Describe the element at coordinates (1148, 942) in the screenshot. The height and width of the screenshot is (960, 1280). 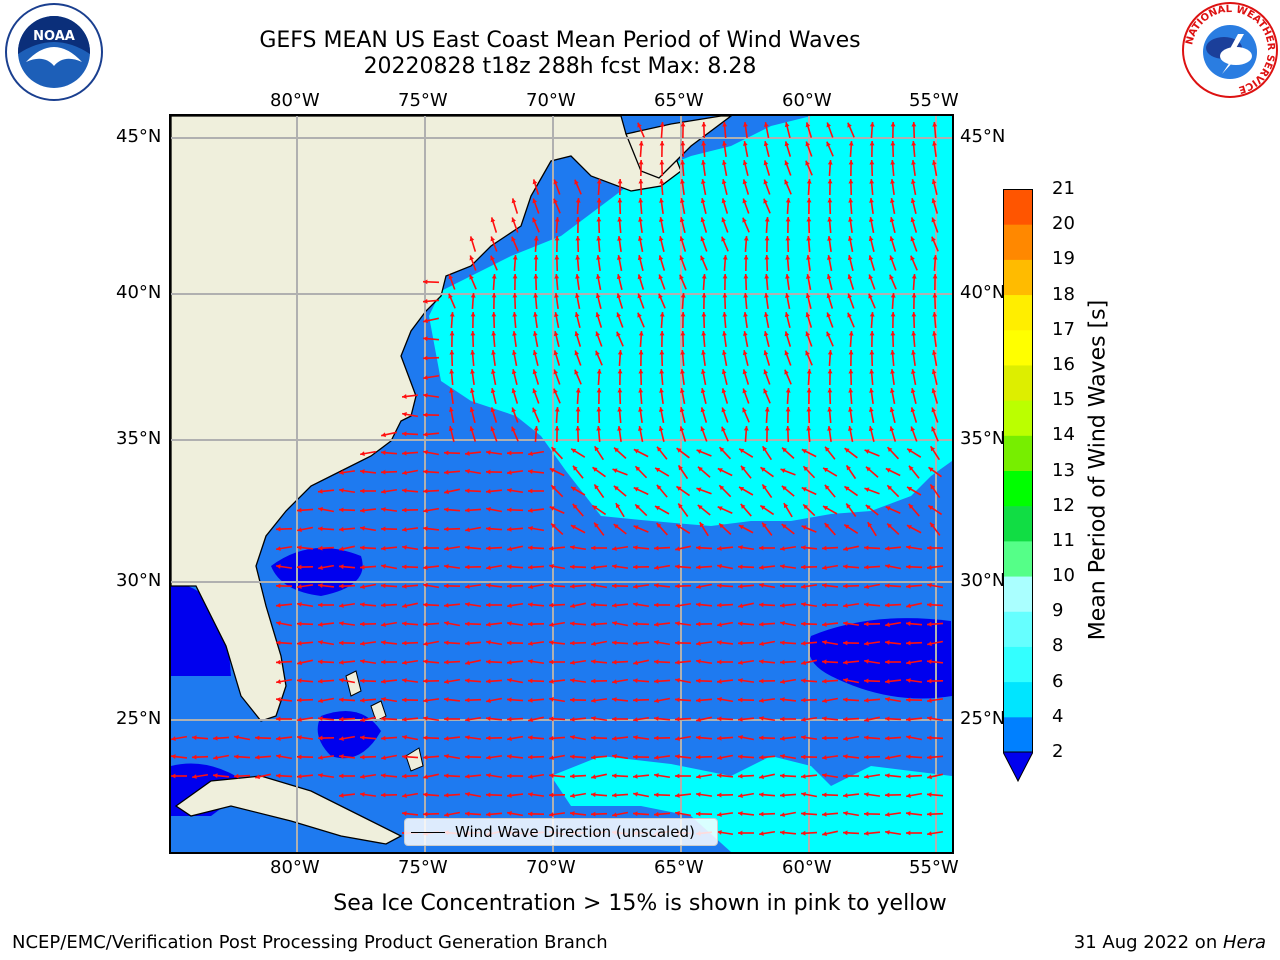
I see `footer-date-text: 31 Aug 2022 on` at that location.